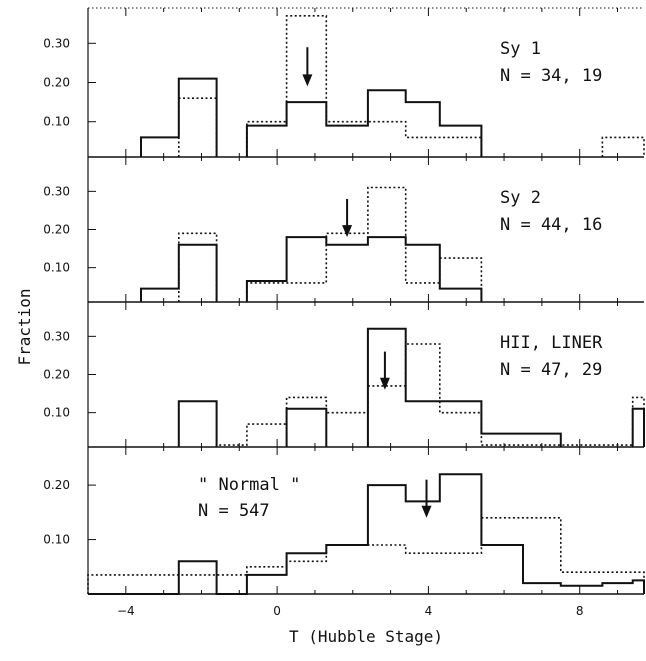 This screenshot has width=646, height=661. What do you see at coordinates (551, 343) in the screenshot?
I see `panel-label-line: HII, LINER` at bounding box center [551, 343].